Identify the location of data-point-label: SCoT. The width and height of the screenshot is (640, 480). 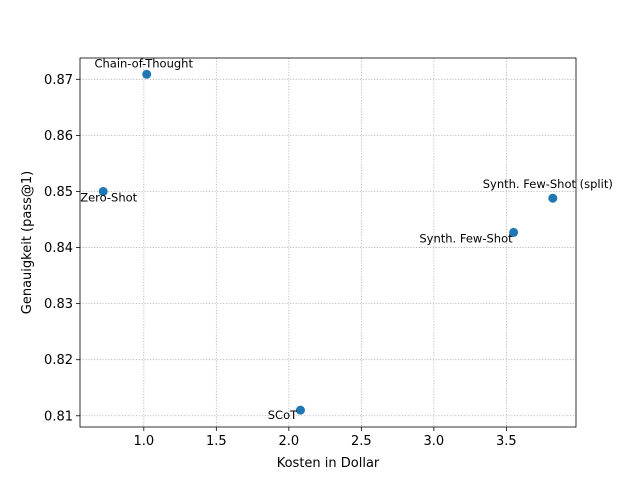
(283, 415).